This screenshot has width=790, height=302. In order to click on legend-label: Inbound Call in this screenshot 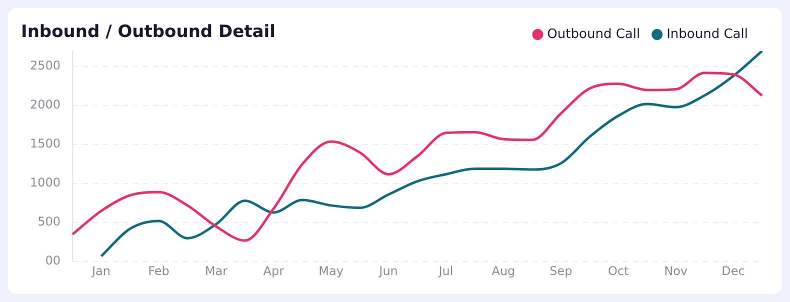, I will do `click(707, 34)`.